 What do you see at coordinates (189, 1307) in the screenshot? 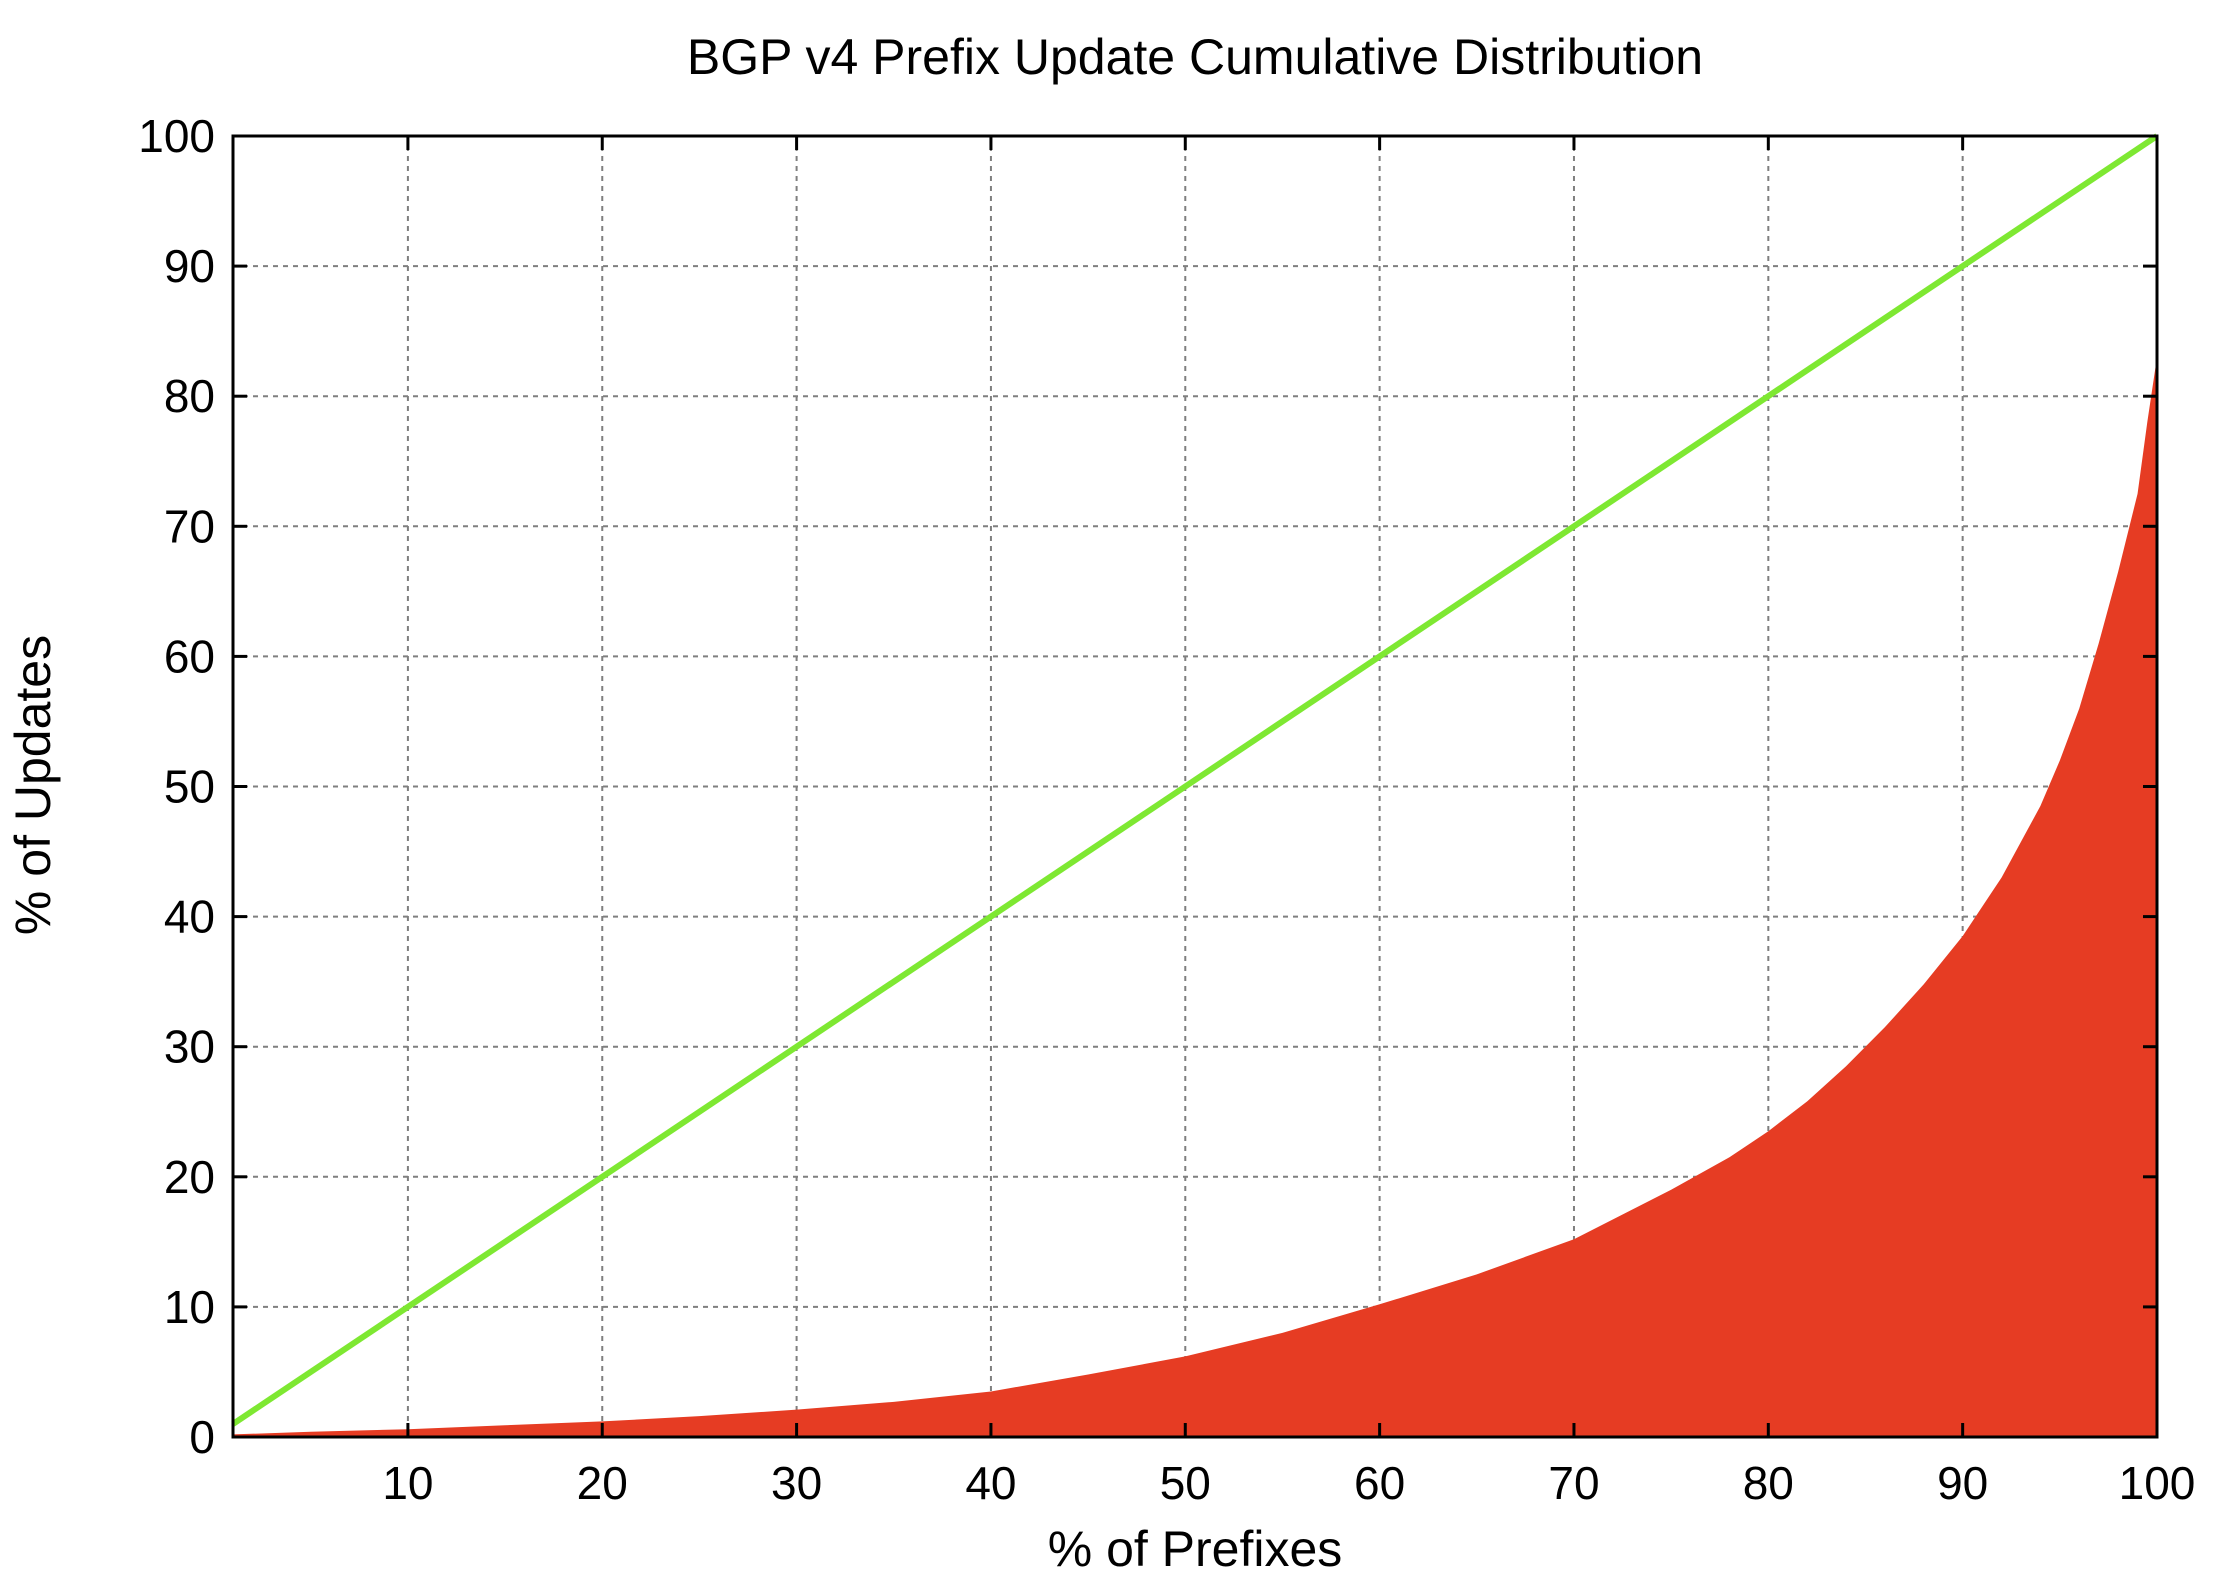
I see `y-tick-label-10: 10` at bounding box center [189, 1307].